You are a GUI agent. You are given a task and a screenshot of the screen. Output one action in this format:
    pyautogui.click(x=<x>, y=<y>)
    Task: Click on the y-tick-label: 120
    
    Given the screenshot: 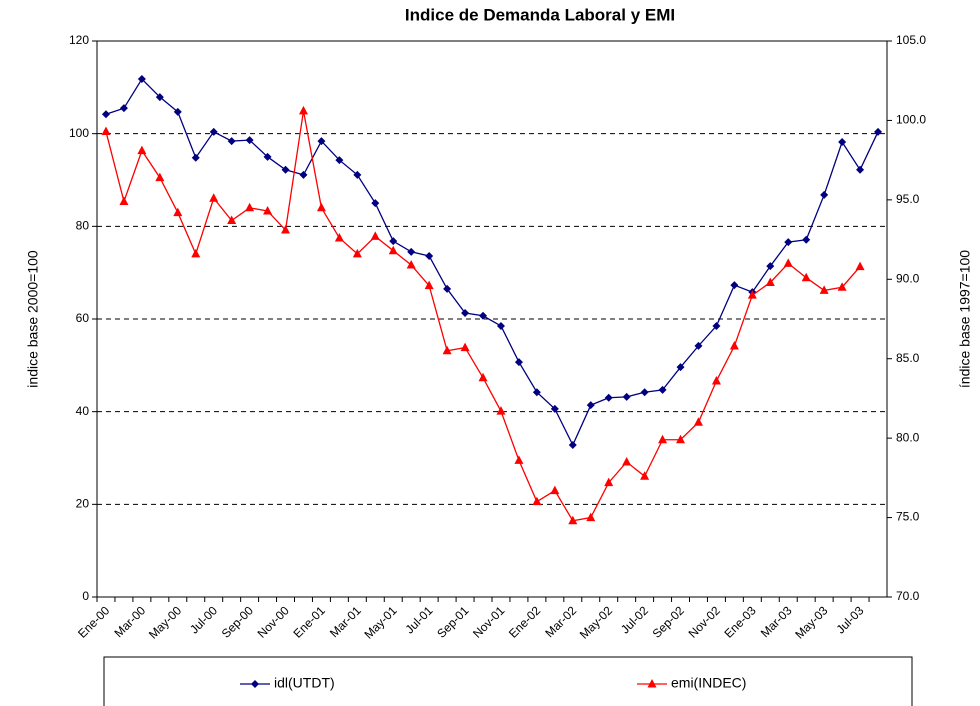 What is the action you would take?
    pyautogui.click(x=79, y=40)
    